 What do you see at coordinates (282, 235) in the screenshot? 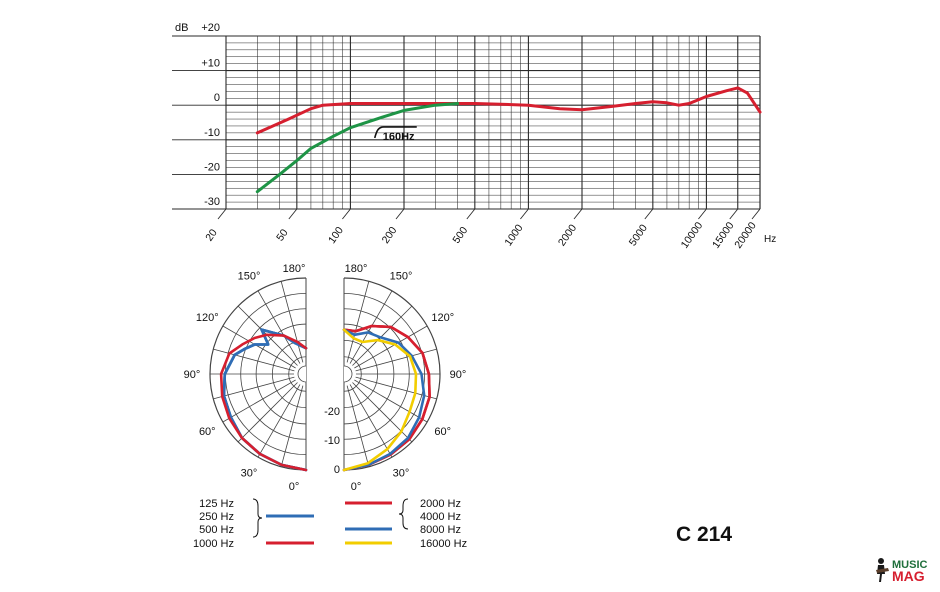
I see `x-tick-label: 50` at bounding box center [282, 235].